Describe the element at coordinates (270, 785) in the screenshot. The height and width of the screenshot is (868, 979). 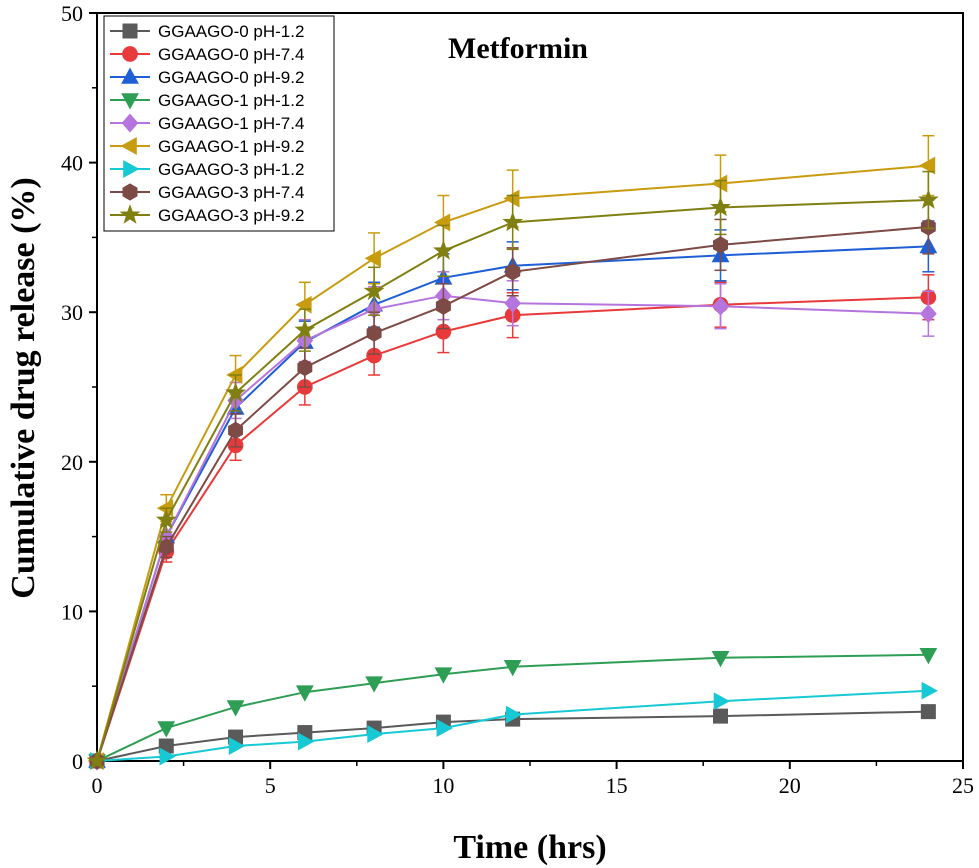
I see `x-tick-label: 5` at that location.